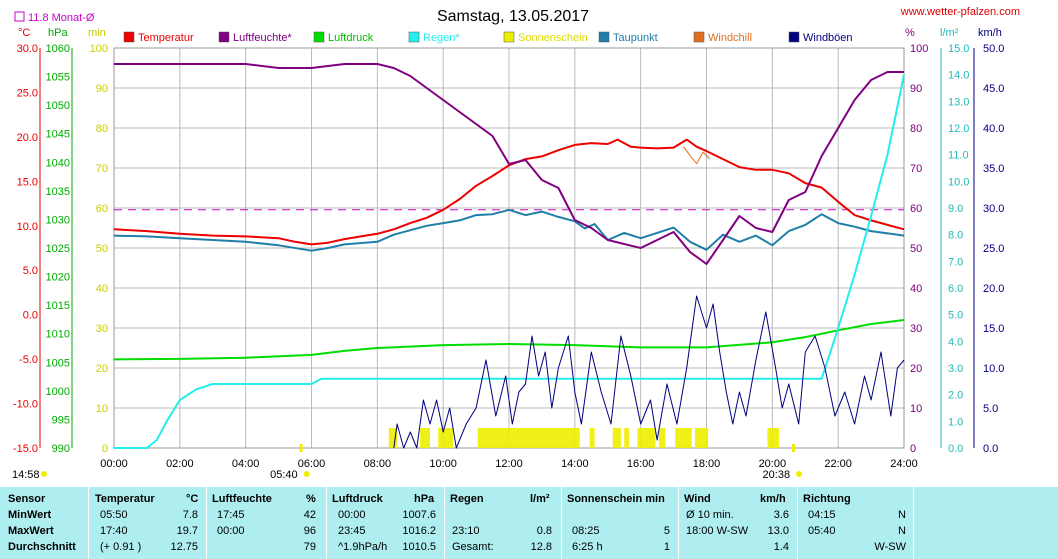 Image resolution: width=1058 pixels, height=559 pixels. What do you see at coordinates (778, 531) in the screenshot?
I see `stats-cell-wind-val: 13.0` at bounding box center [778, 531].